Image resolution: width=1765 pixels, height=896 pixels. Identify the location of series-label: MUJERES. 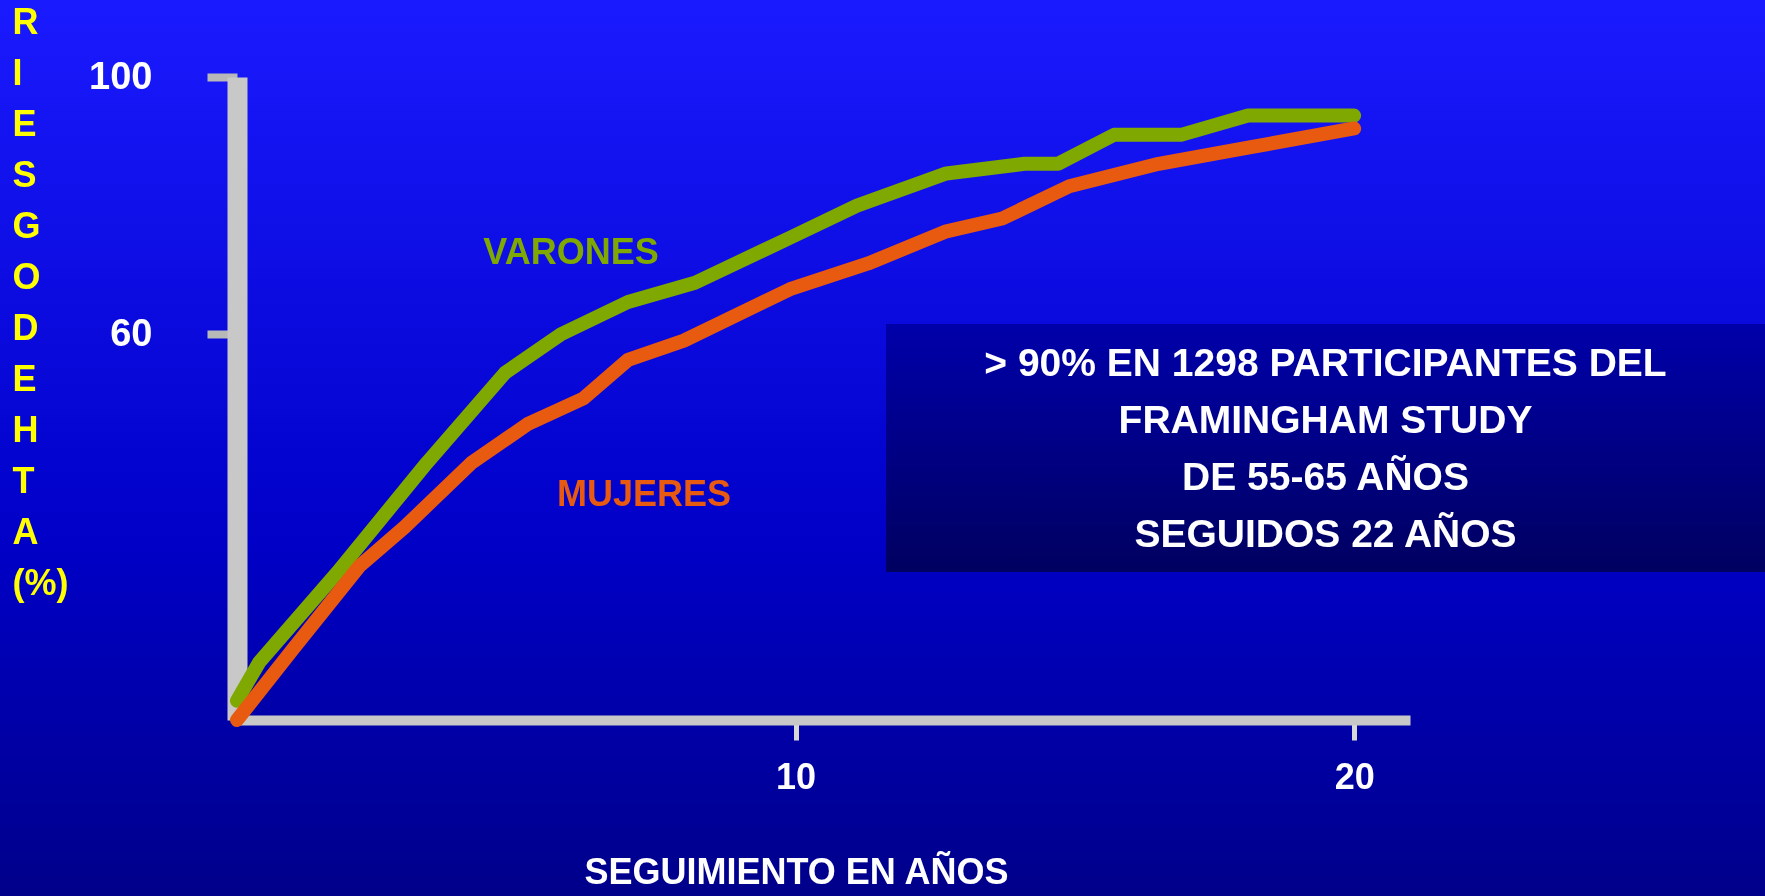
(644, 493).